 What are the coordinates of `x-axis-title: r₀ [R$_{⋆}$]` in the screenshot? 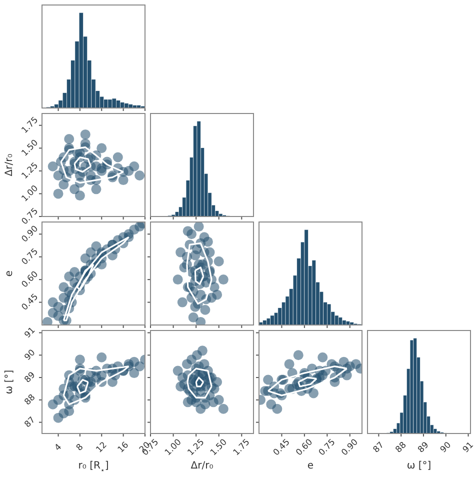 It's located at (93, 467).